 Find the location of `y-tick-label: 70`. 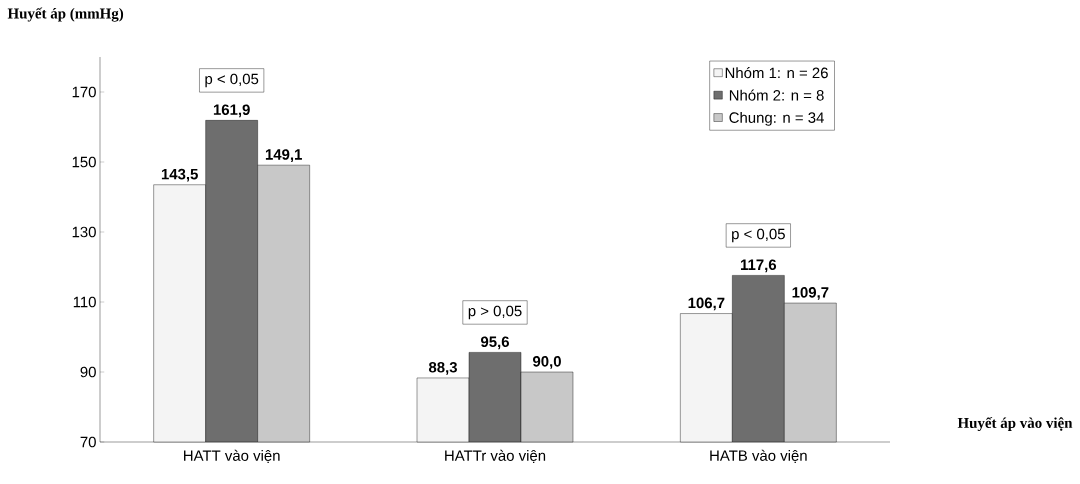

y-tick-label: 70 is located at coordinates (88, 442).